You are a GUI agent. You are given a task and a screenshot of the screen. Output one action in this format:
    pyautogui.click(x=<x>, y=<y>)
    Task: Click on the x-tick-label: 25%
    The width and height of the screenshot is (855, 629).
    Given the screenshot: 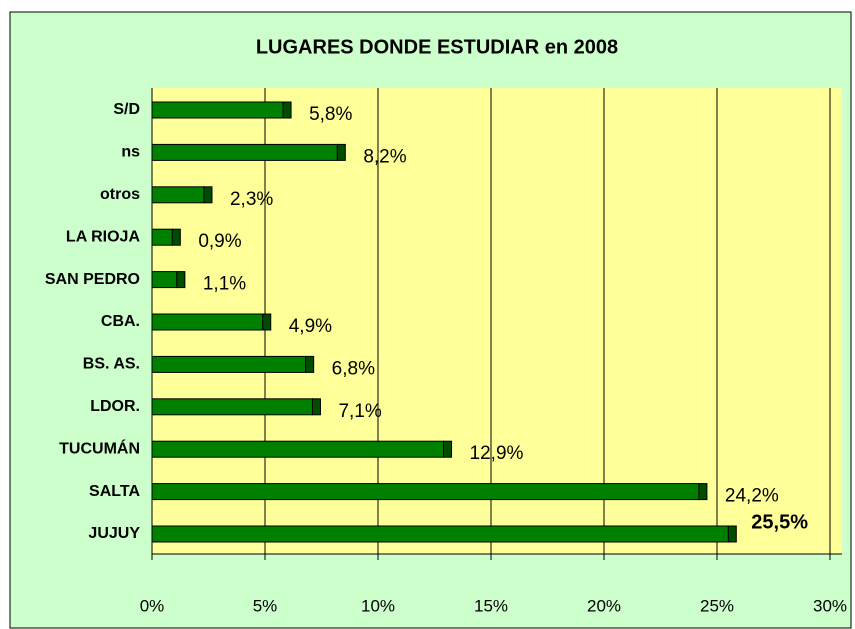 What is the action you would take?
    pyautogui.click(x=717, y=605)
    